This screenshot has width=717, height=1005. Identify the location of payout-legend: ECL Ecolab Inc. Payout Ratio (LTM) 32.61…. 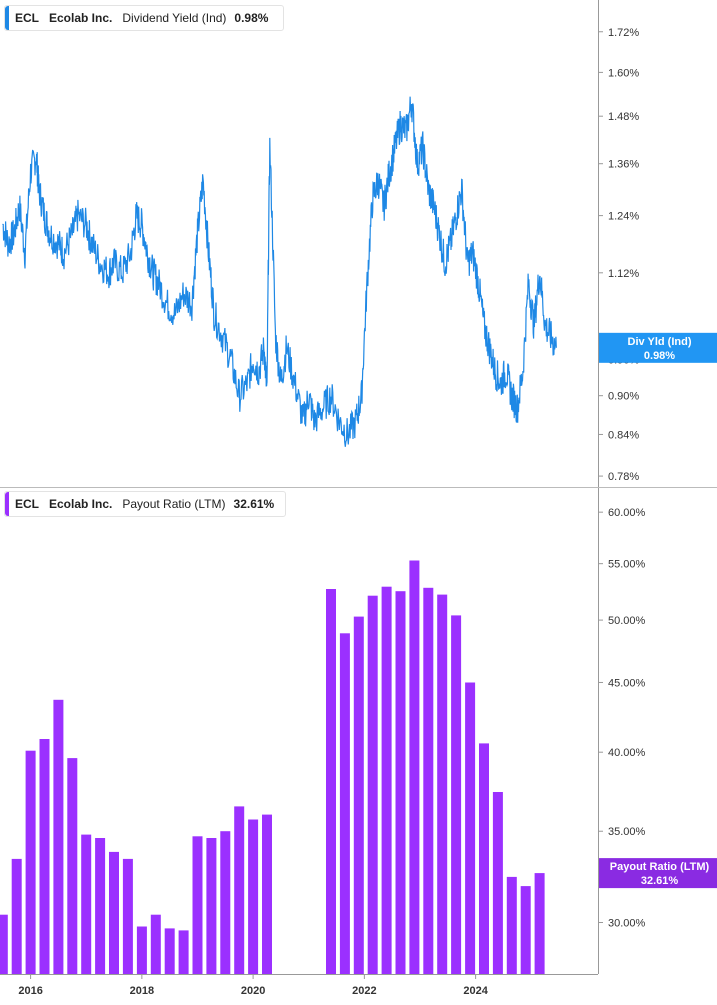
(145, 504).